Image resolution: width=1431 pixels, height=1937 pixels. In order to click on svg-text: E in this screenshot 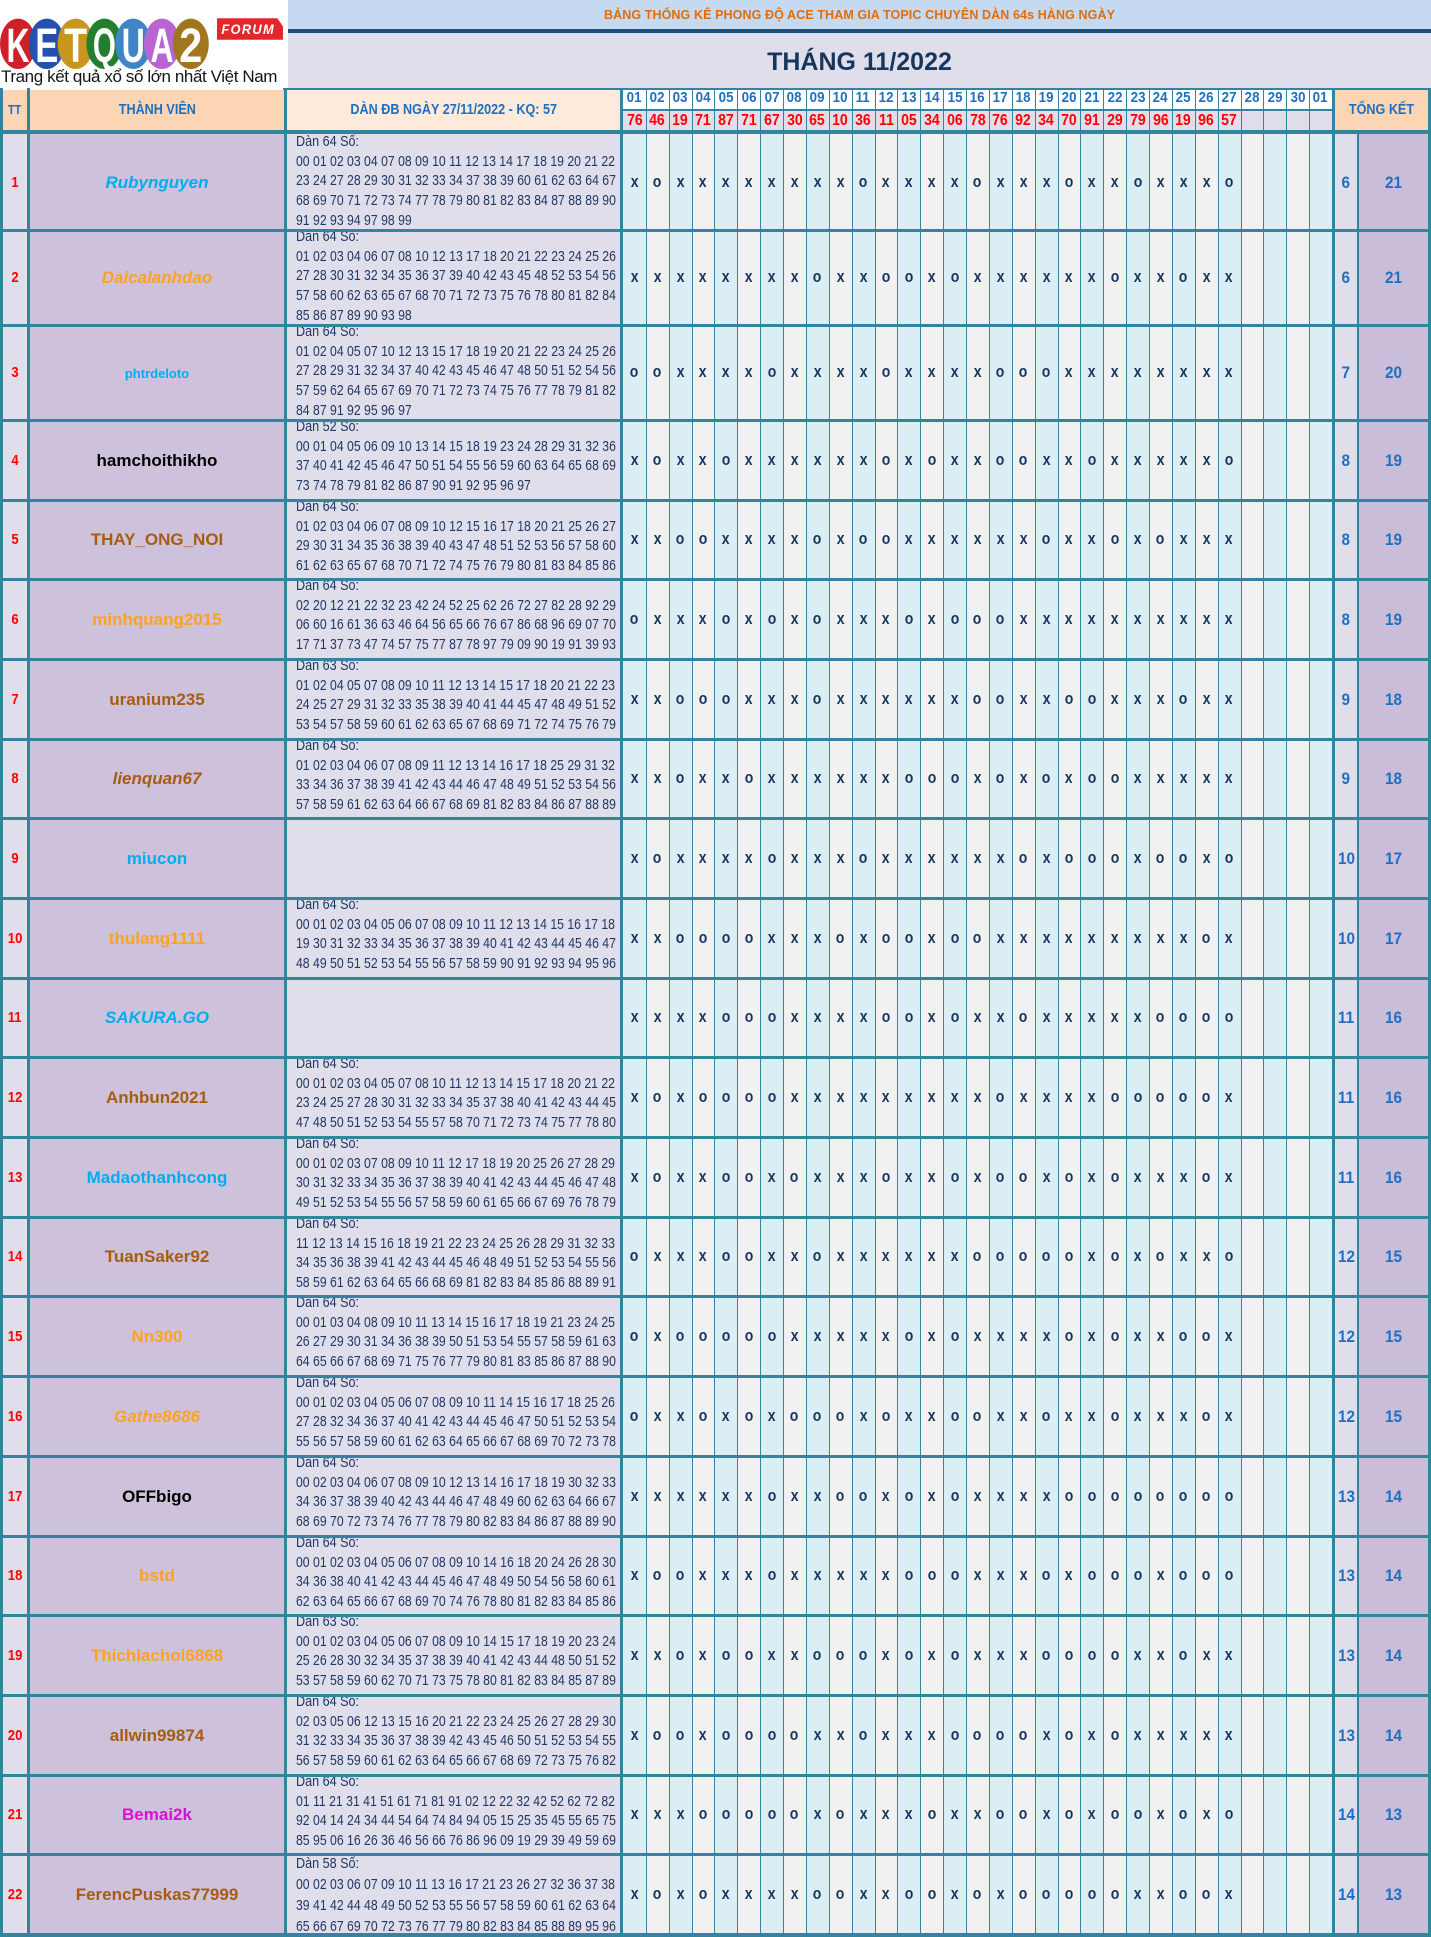, I will do `click(46, 46)`.